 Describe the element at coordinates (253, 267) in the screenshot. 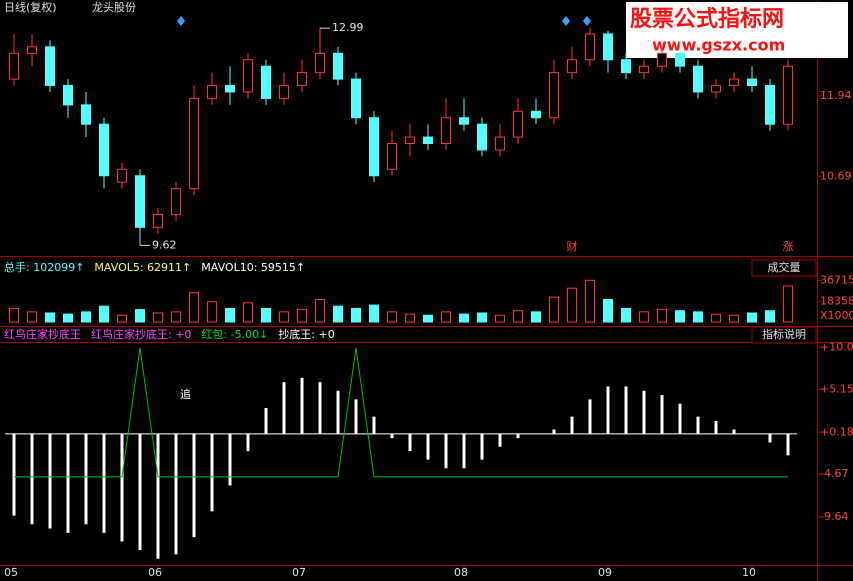

I see `legend-entry: MAVOL10: 59515↑` at that location.